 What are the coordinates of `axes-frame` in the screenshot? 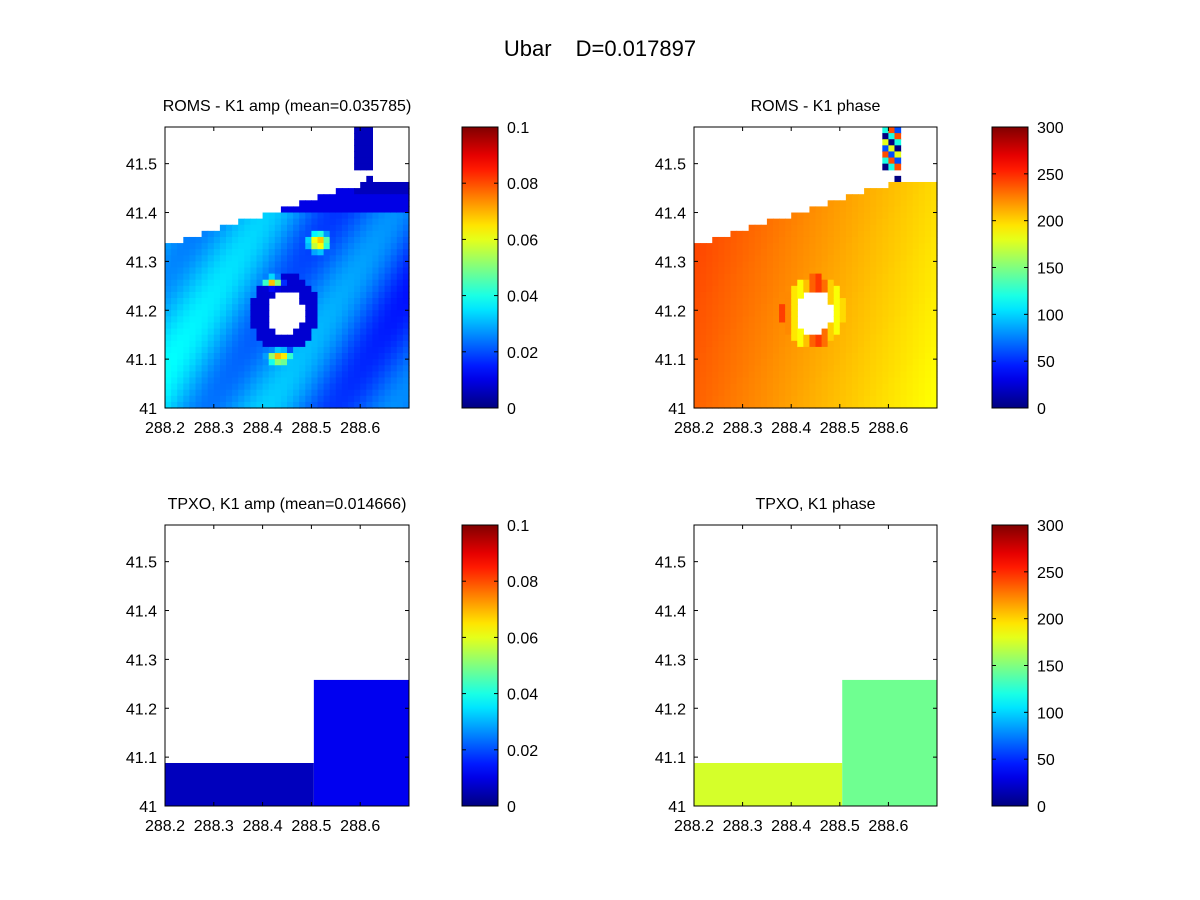 It's located at (287, 267).